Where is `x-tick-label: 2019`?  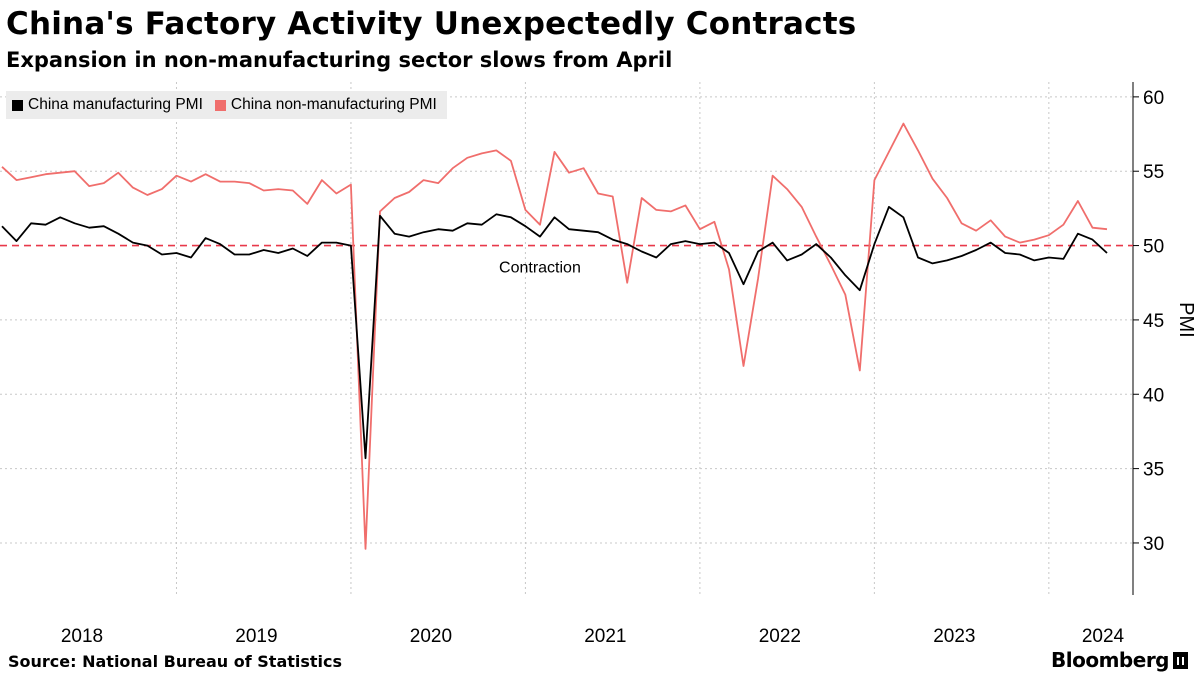 x-tick-label: 2019 is located at coordinates (256, 636).